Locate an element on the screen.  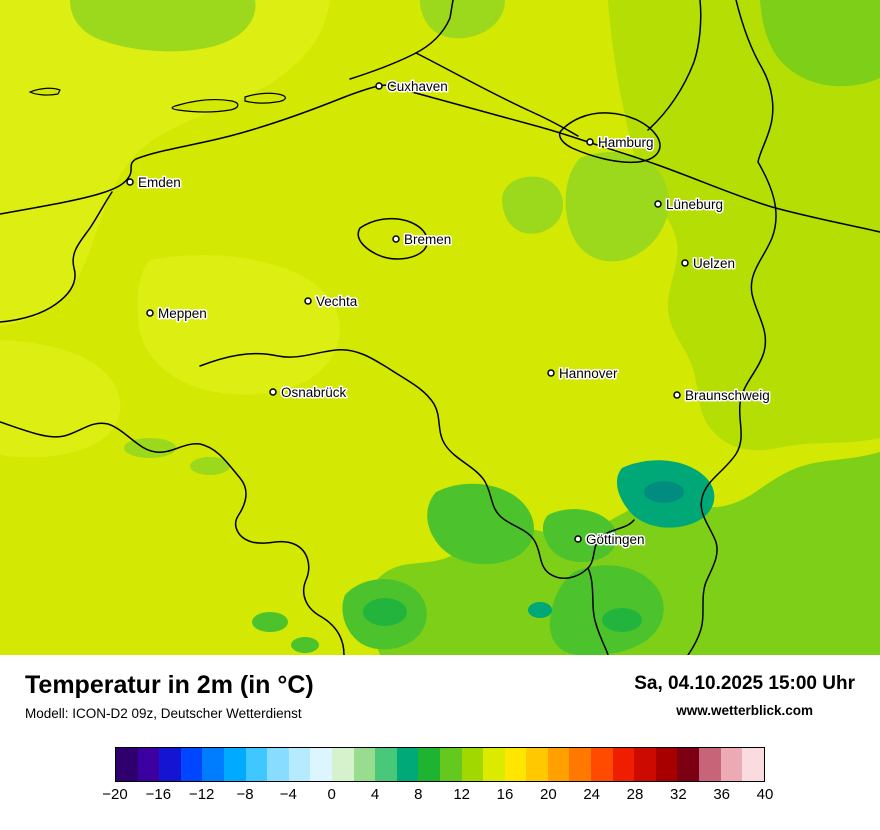
temp-region-harz-core is located at coordinates (664, 492).